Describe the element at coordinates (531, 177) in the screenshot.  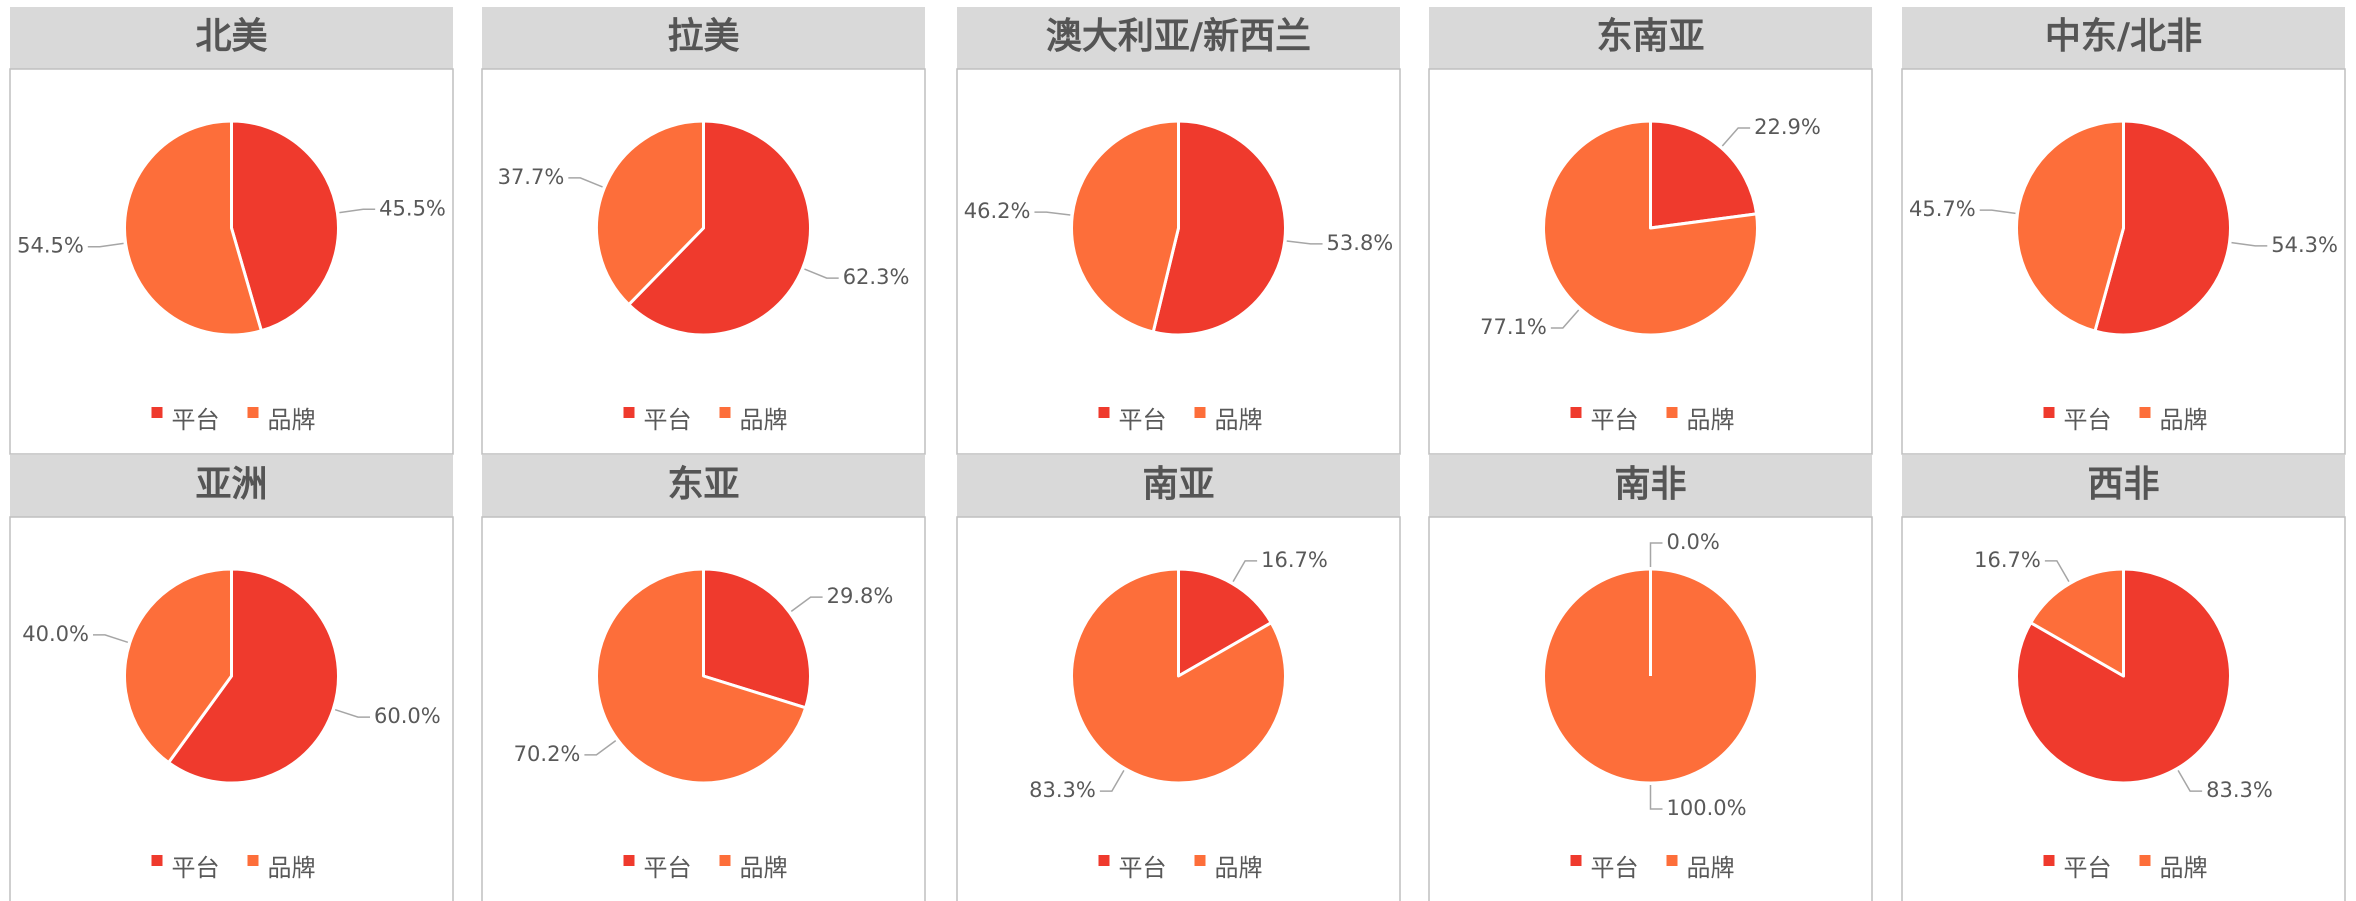
I see `data-label: 37.7%` at that location.